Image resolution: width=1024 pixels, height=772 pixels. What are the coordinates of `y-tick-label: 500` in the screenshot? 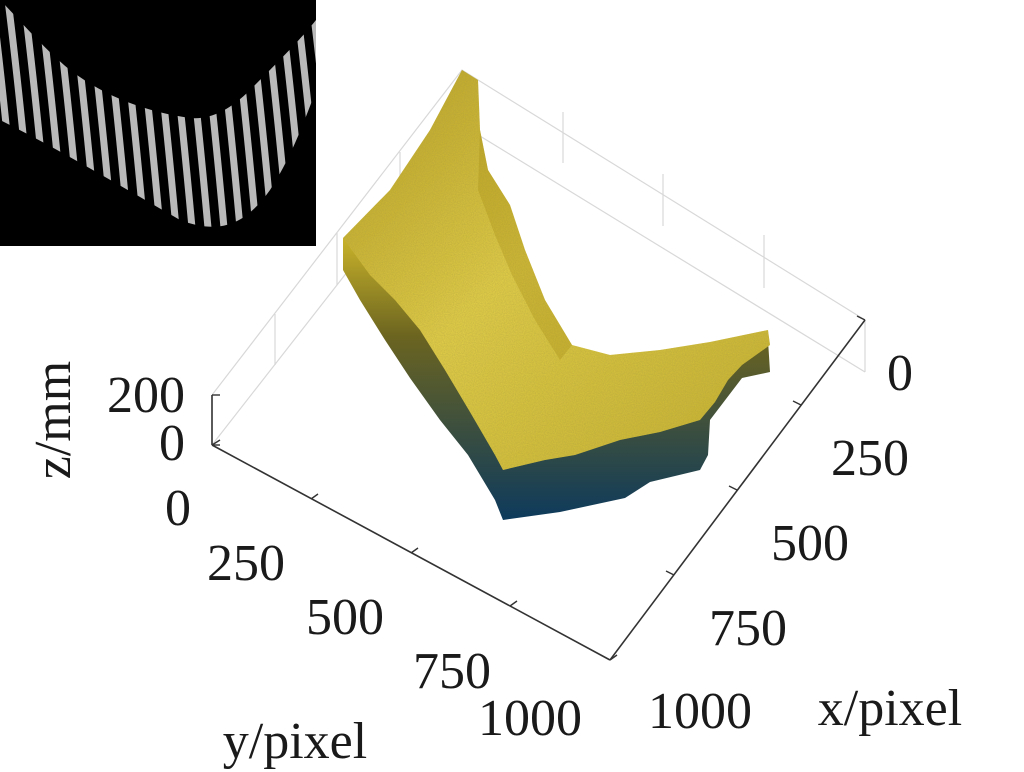 It's located at (345, 617).